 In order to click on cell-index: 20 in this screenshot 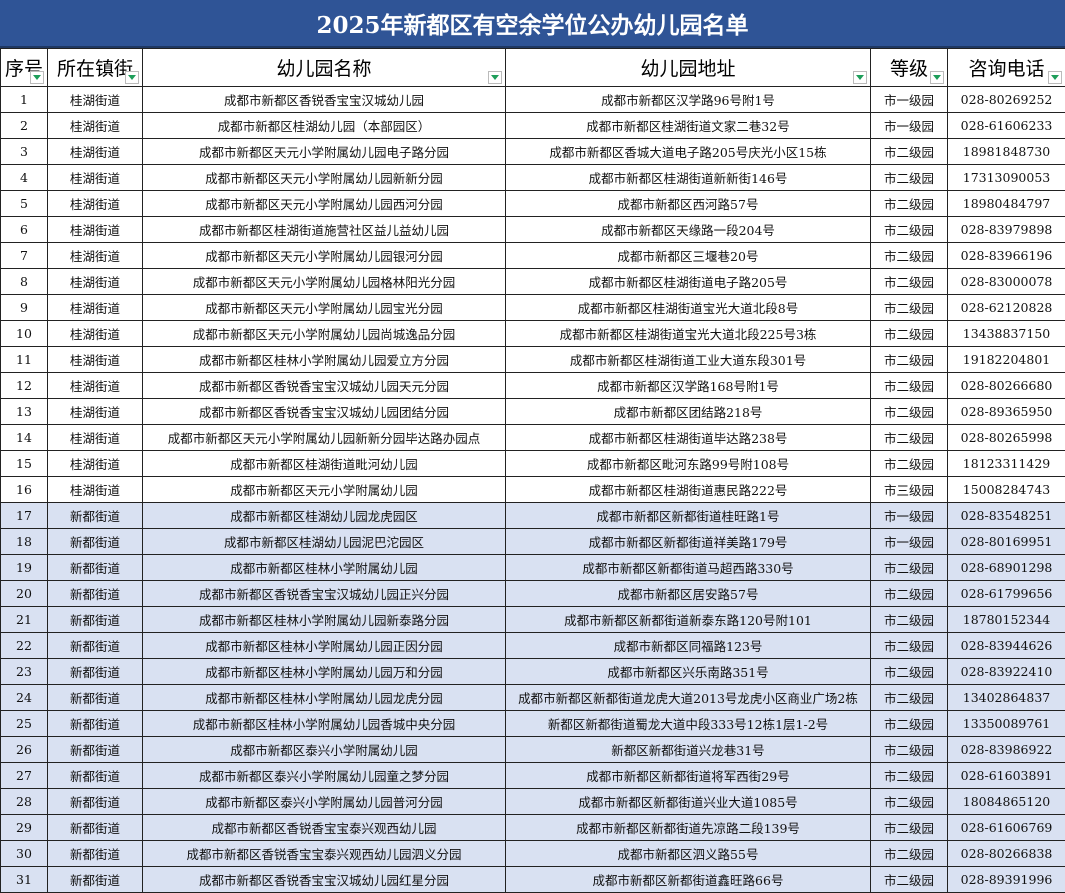, I will do `click(24, 593)`.